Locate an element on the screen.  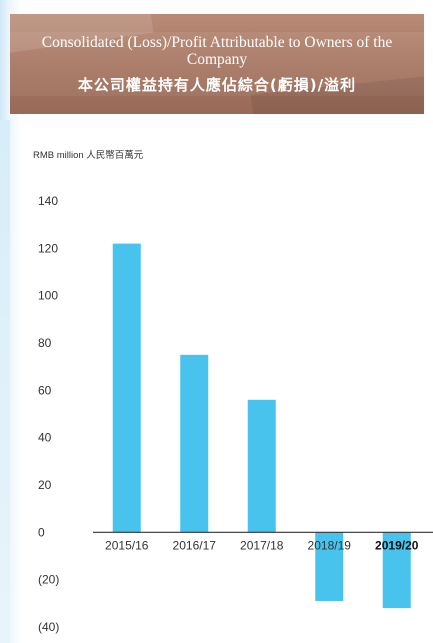
y-tick-label: (20) is located at coordinates (48, 580).